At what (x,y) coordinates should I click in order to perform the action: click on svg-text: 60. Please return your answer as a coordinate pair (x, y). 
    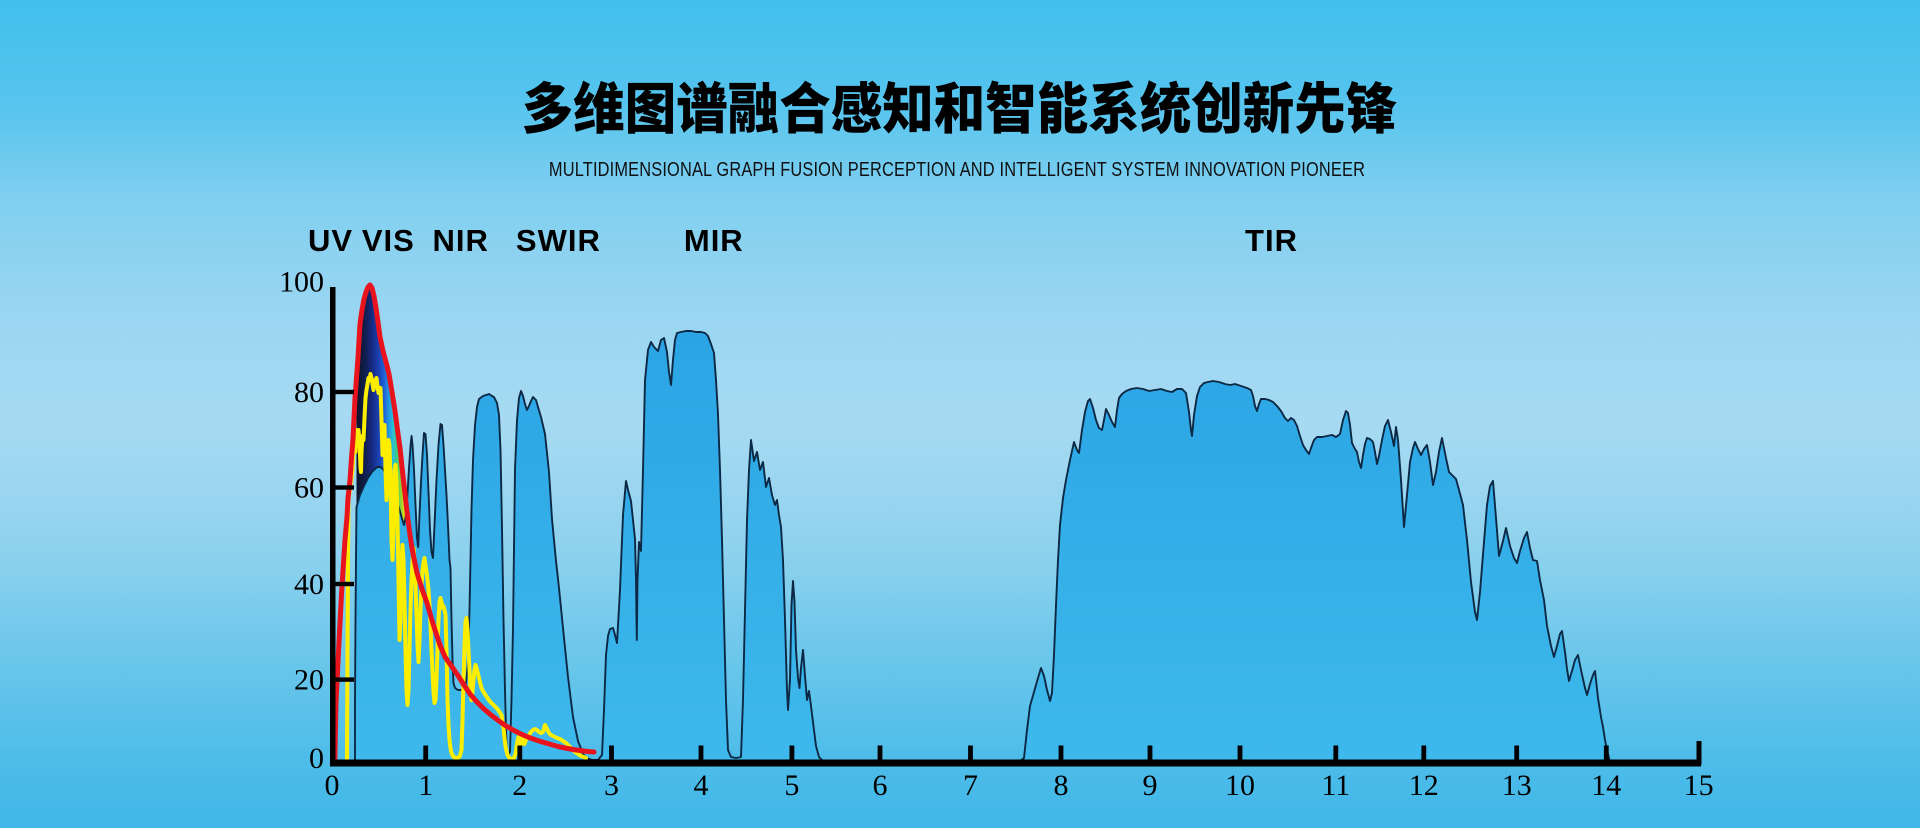
    Looking at the image, I should click on (309, 488).